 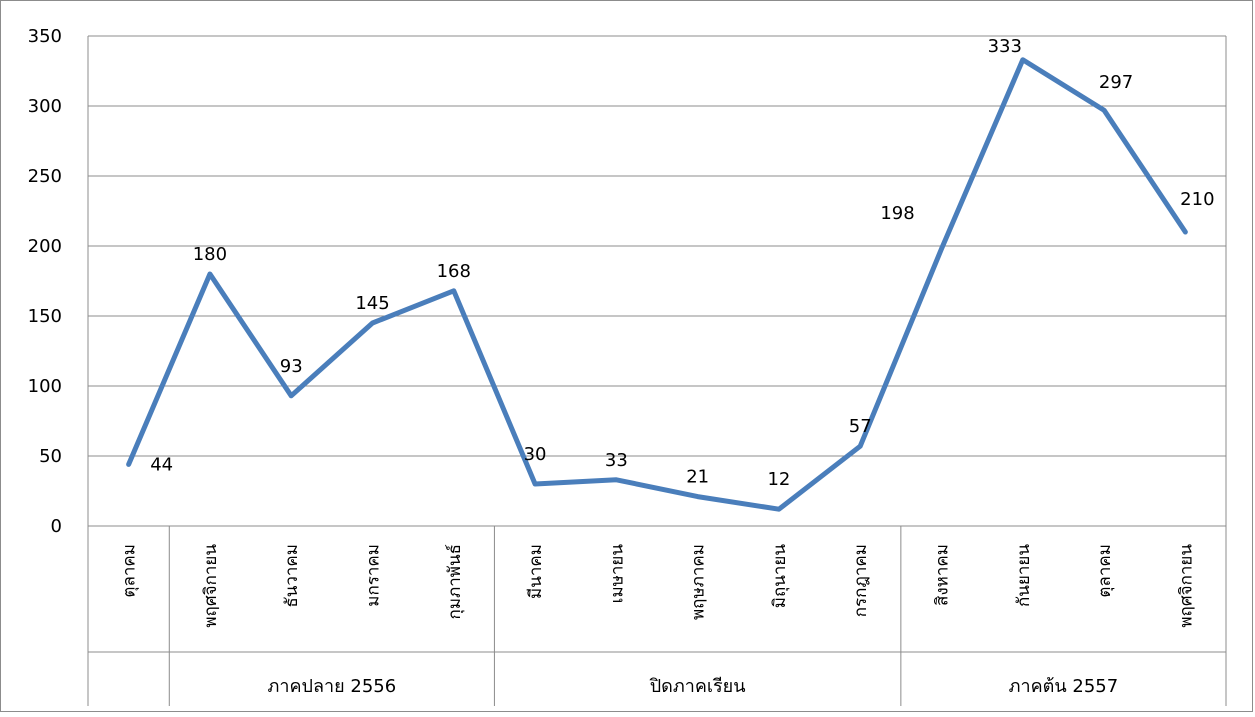 I want to click on x-axis-group-labels: ภาคปลาย 2556 ปิดภาคเรียน ภาคต้น 2557, so click(x=693, y=686).